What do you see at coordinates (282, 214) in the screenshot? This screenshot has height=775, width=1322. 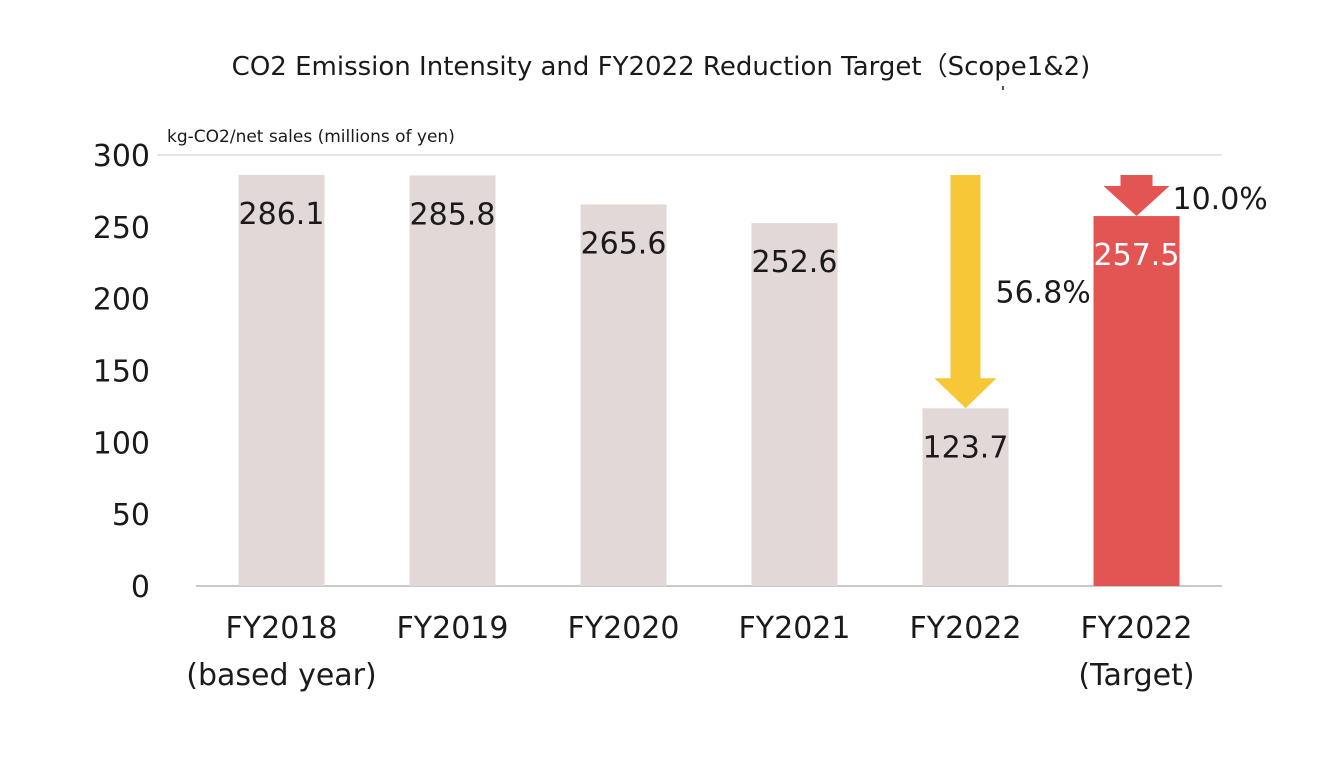 I see `bar-value-label: 286.1` at bounding box center [282, 214].